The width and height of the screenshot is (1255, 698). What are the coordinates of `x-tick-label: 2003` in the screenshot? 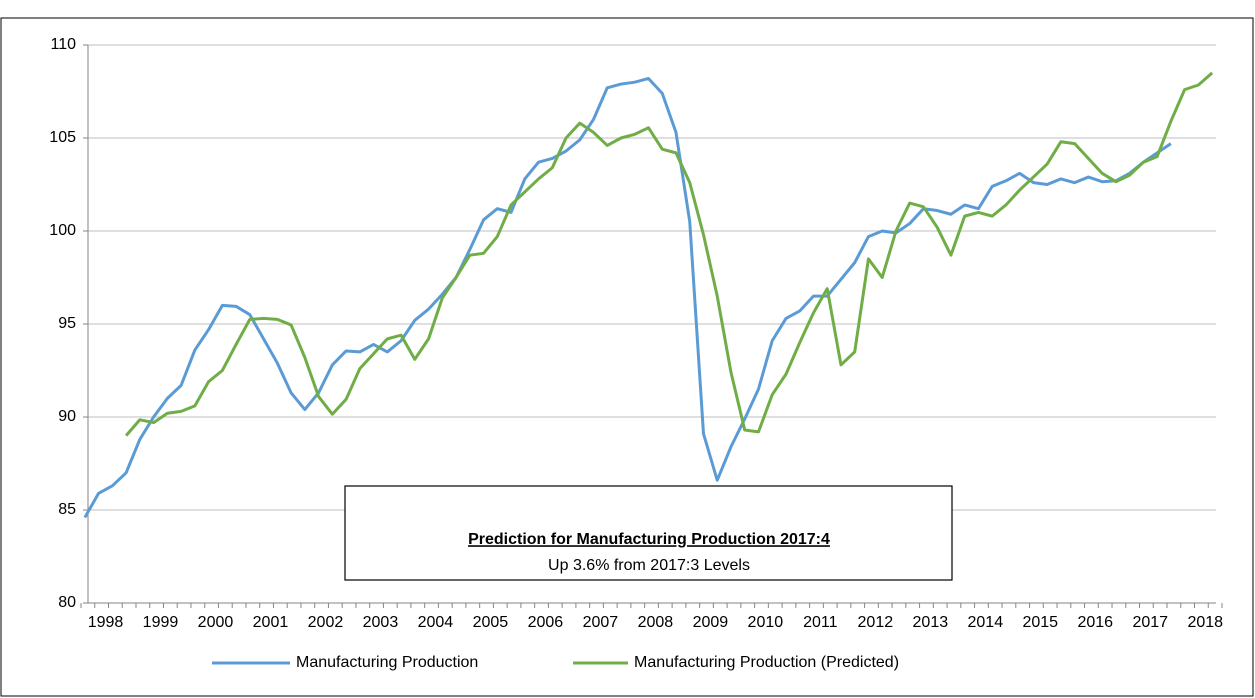 It's located at (381, 622).